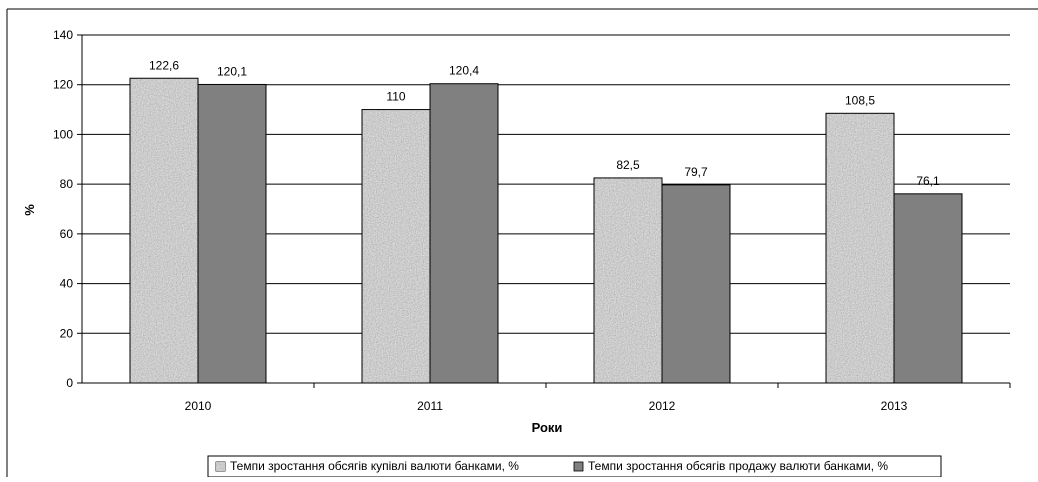  Describe the element at coordinates (63, 85) in the screenshot. I see `y-tick-label: 120` at that location.